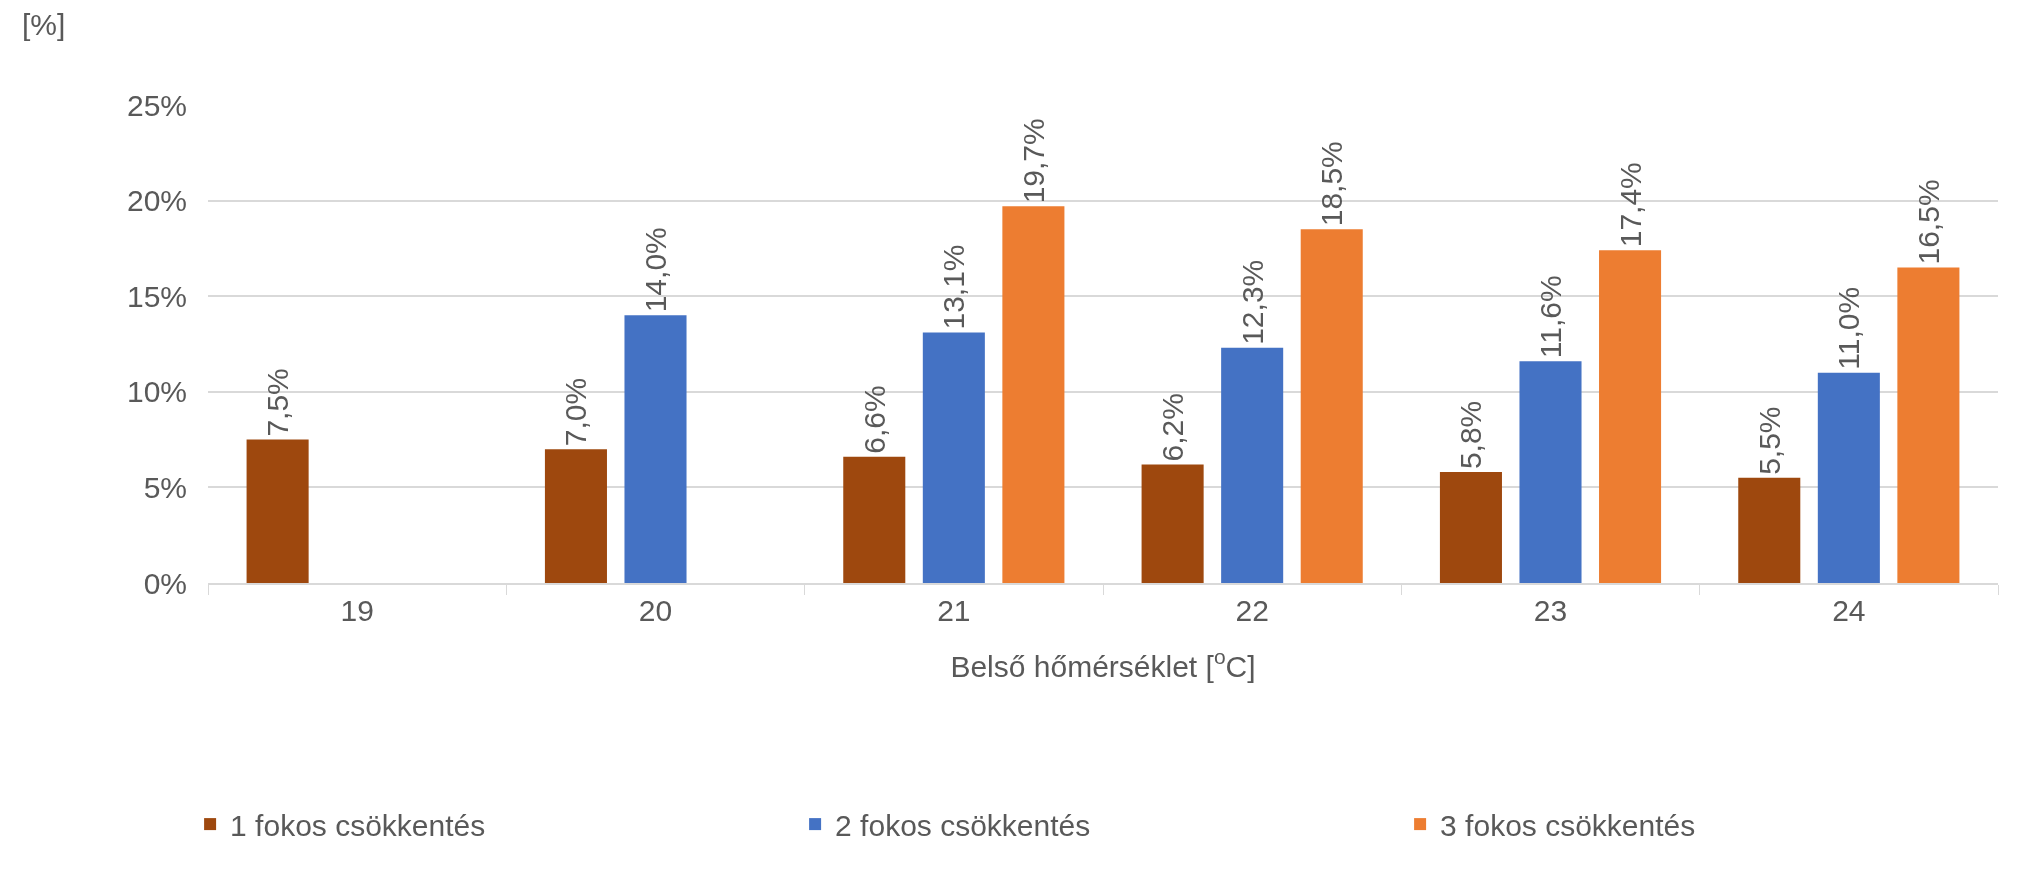 The height and width of the screenshot is (876, 2018). What do you see at coordinates (156, 105) in the screenshot?
I see `y-tick-label: 25%` at bounding box center [156, 105].